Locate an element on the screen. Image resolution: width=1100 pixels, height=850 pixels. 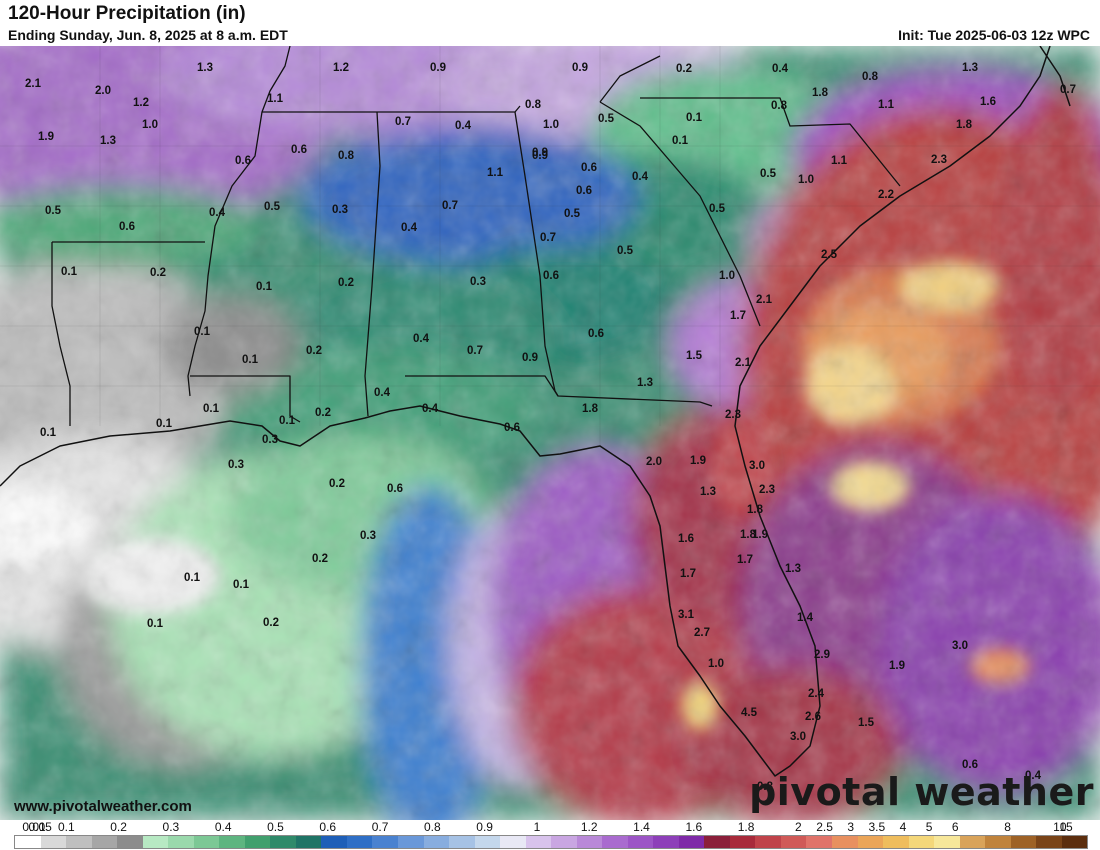
init-time: Init: Tue 2025-06-03 12z WPC is located at coordinates (994, 35).